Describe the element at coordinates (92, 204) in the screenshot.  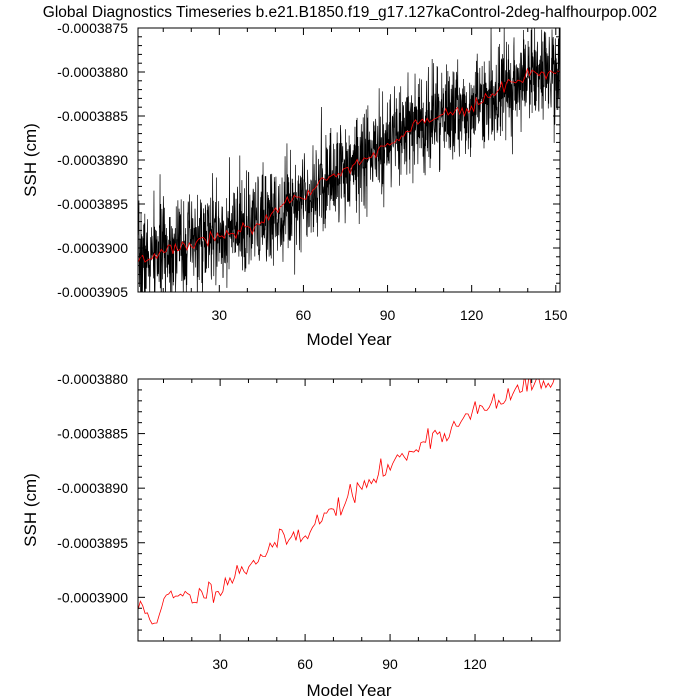
I see `top-y-tick-label: -0.0003895` at that location.